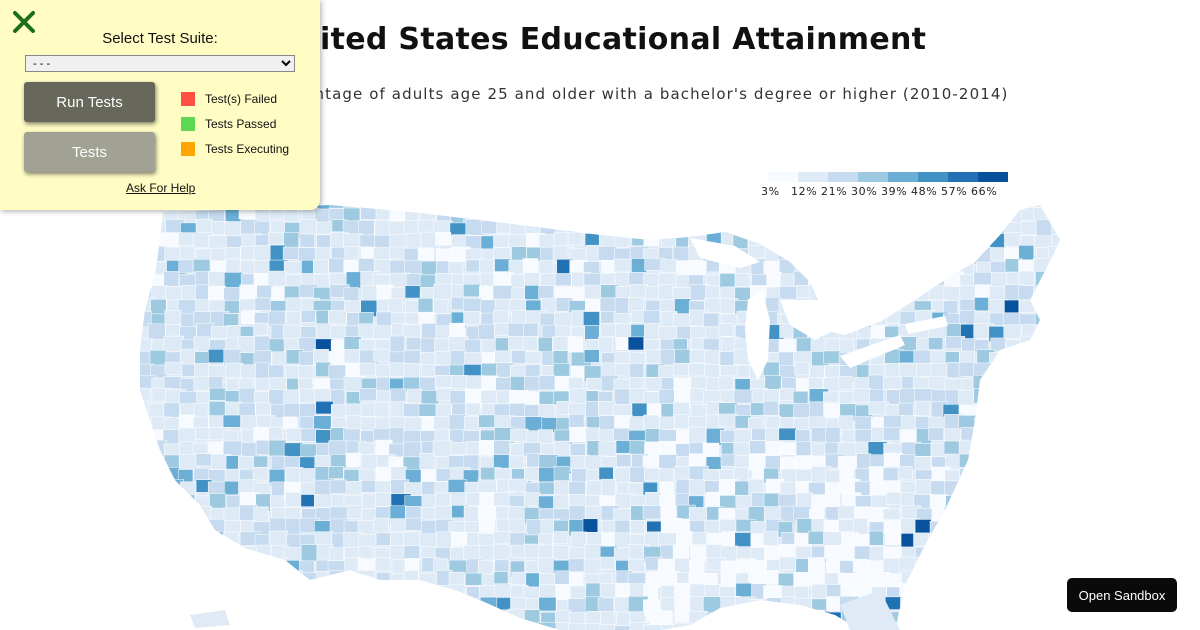 The image size is (1200, 630). I want to click on test-suite-select: - - -, so click(160, 63).